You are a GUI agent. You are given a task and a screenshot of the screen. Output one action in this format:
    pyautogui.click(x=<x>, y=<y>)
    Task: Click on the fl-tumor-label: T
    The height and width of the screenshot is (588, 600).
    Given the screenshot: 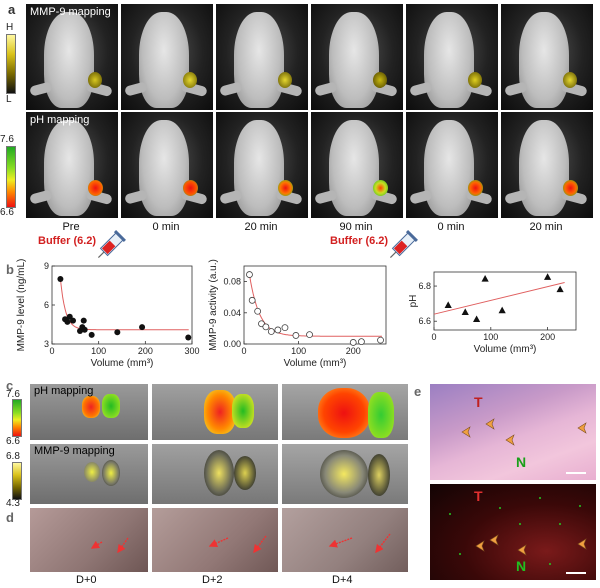 What is the action you would take?
    pyautogui.click(x=478, y=496)
    